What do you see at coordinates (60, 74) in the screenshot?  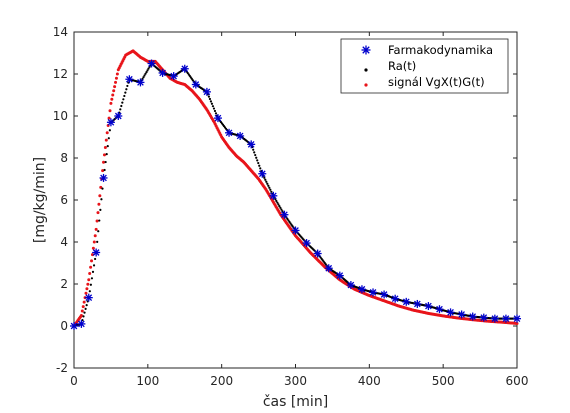 I see `y-tick-label: 12` at bounding box center [60, 74].